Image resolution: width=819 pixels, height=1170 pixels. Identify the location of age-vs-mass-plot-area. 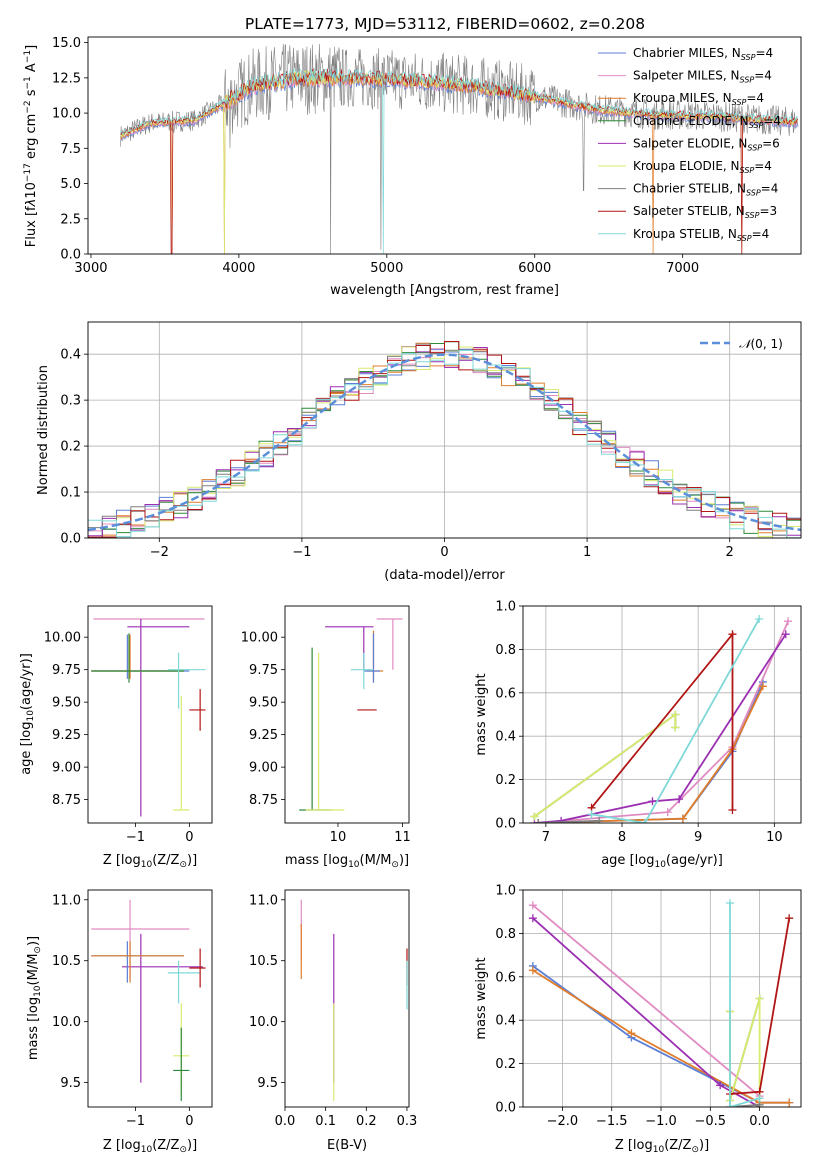
(351, 714).